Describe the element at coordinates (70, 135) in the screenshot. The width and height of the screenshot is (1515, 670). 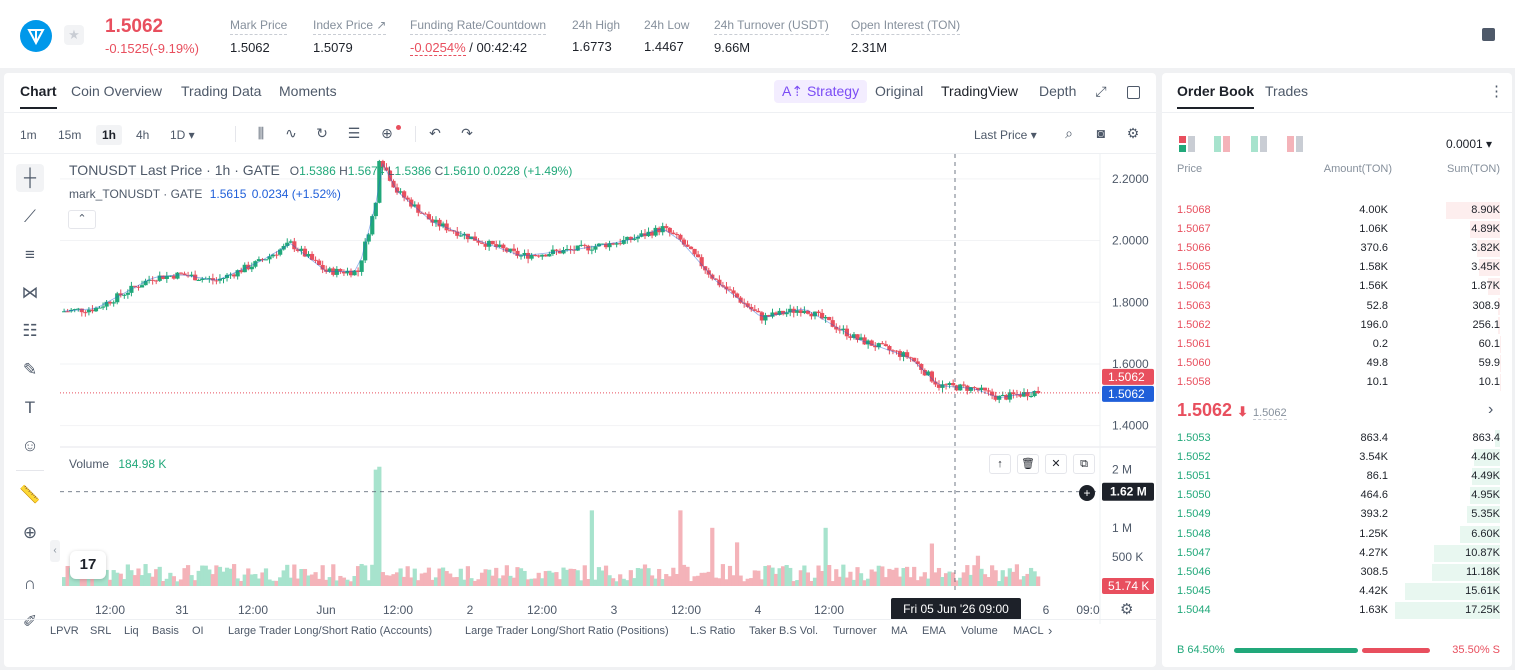
I see `interval-15m: 15m` at that location.